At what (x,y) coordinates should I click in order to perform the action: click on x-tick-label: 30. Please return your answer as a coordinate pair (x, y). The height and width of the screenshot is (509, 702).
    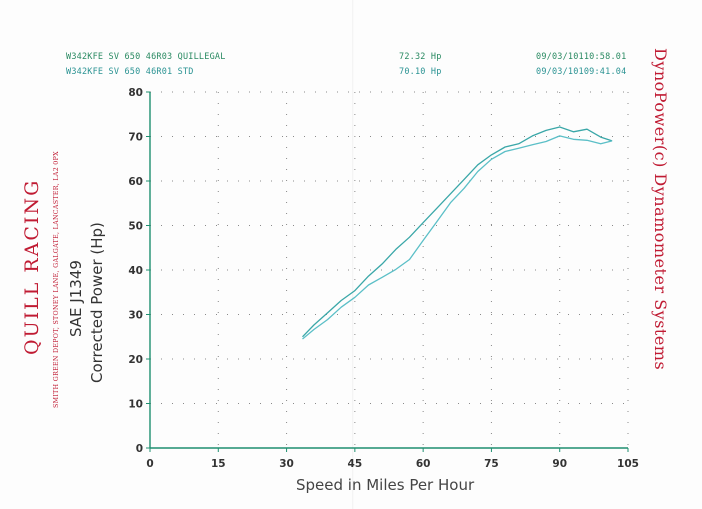
    Looking at the image, I should click on (286, 464).